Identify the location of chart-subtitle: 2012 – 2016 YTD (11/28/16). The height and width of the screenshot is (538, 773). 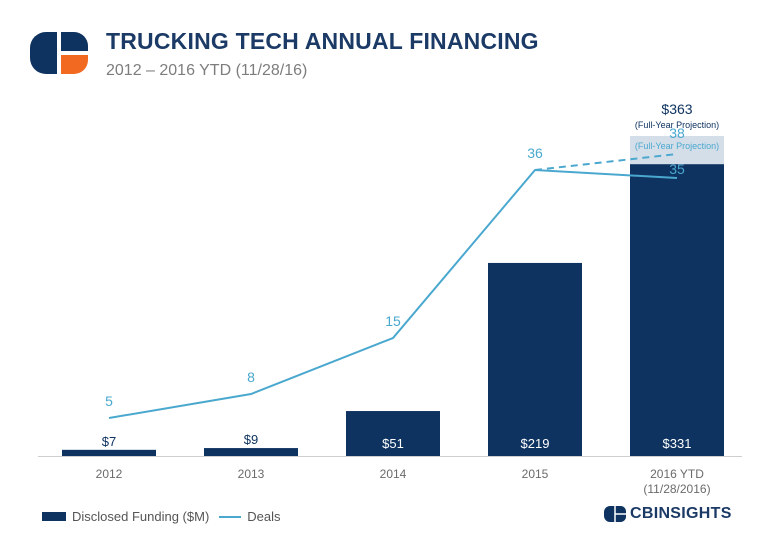
(207, 70).